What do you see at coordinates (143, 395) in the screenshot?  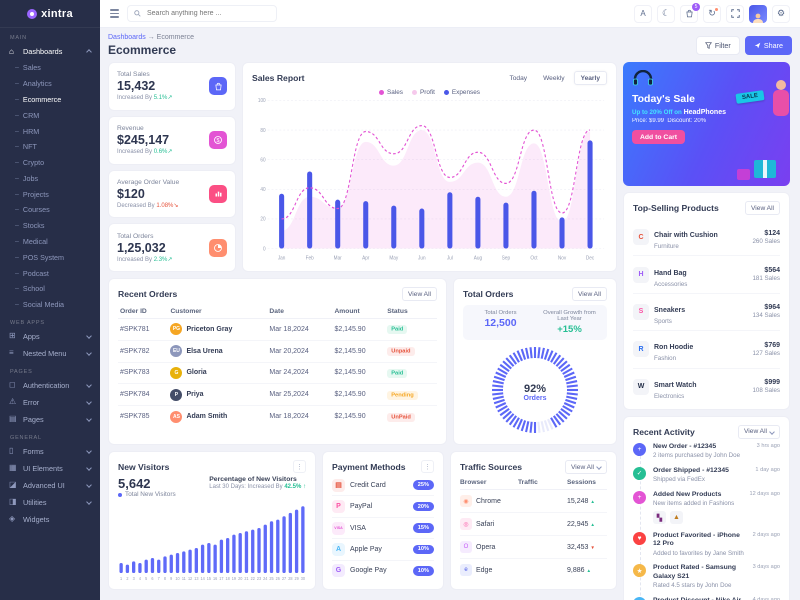 I see `order-id-link: #SPK784` at bounding box center [143, 395].